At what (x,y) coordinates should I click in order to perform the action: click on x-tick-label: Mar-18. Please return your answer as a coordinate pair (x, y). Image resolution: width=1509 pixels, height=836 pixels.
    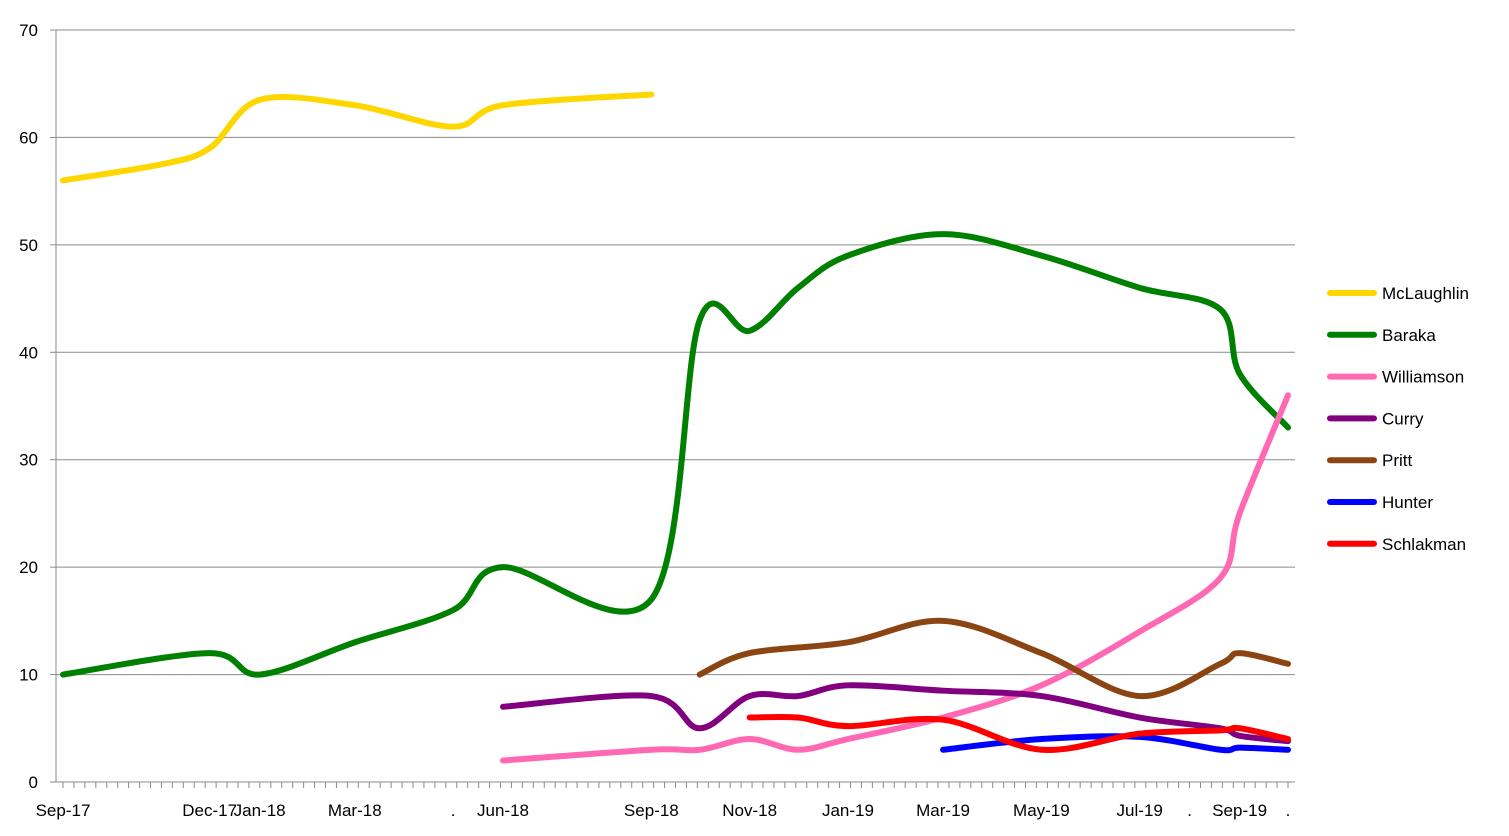
    Looking at the image, I should click on (355, 810).